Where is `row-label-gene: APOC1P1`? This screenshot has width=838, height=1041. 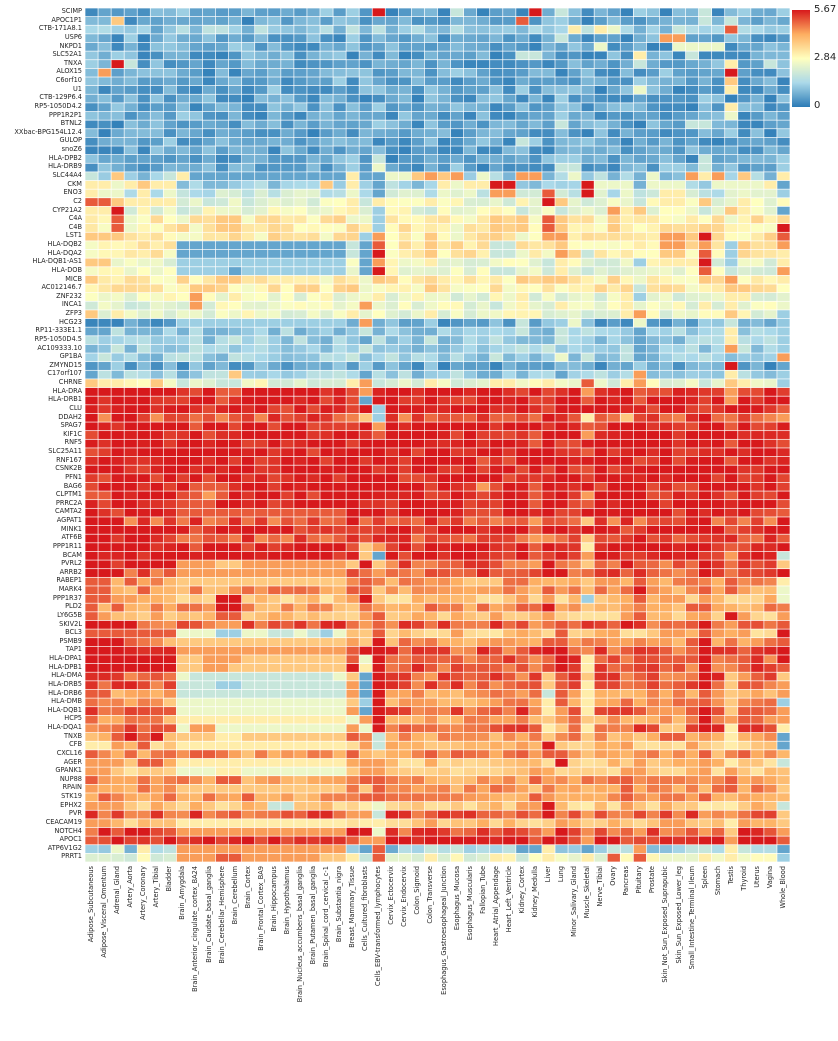 row-label-gene: APOC1P1 is located at coordinates (66, 19).